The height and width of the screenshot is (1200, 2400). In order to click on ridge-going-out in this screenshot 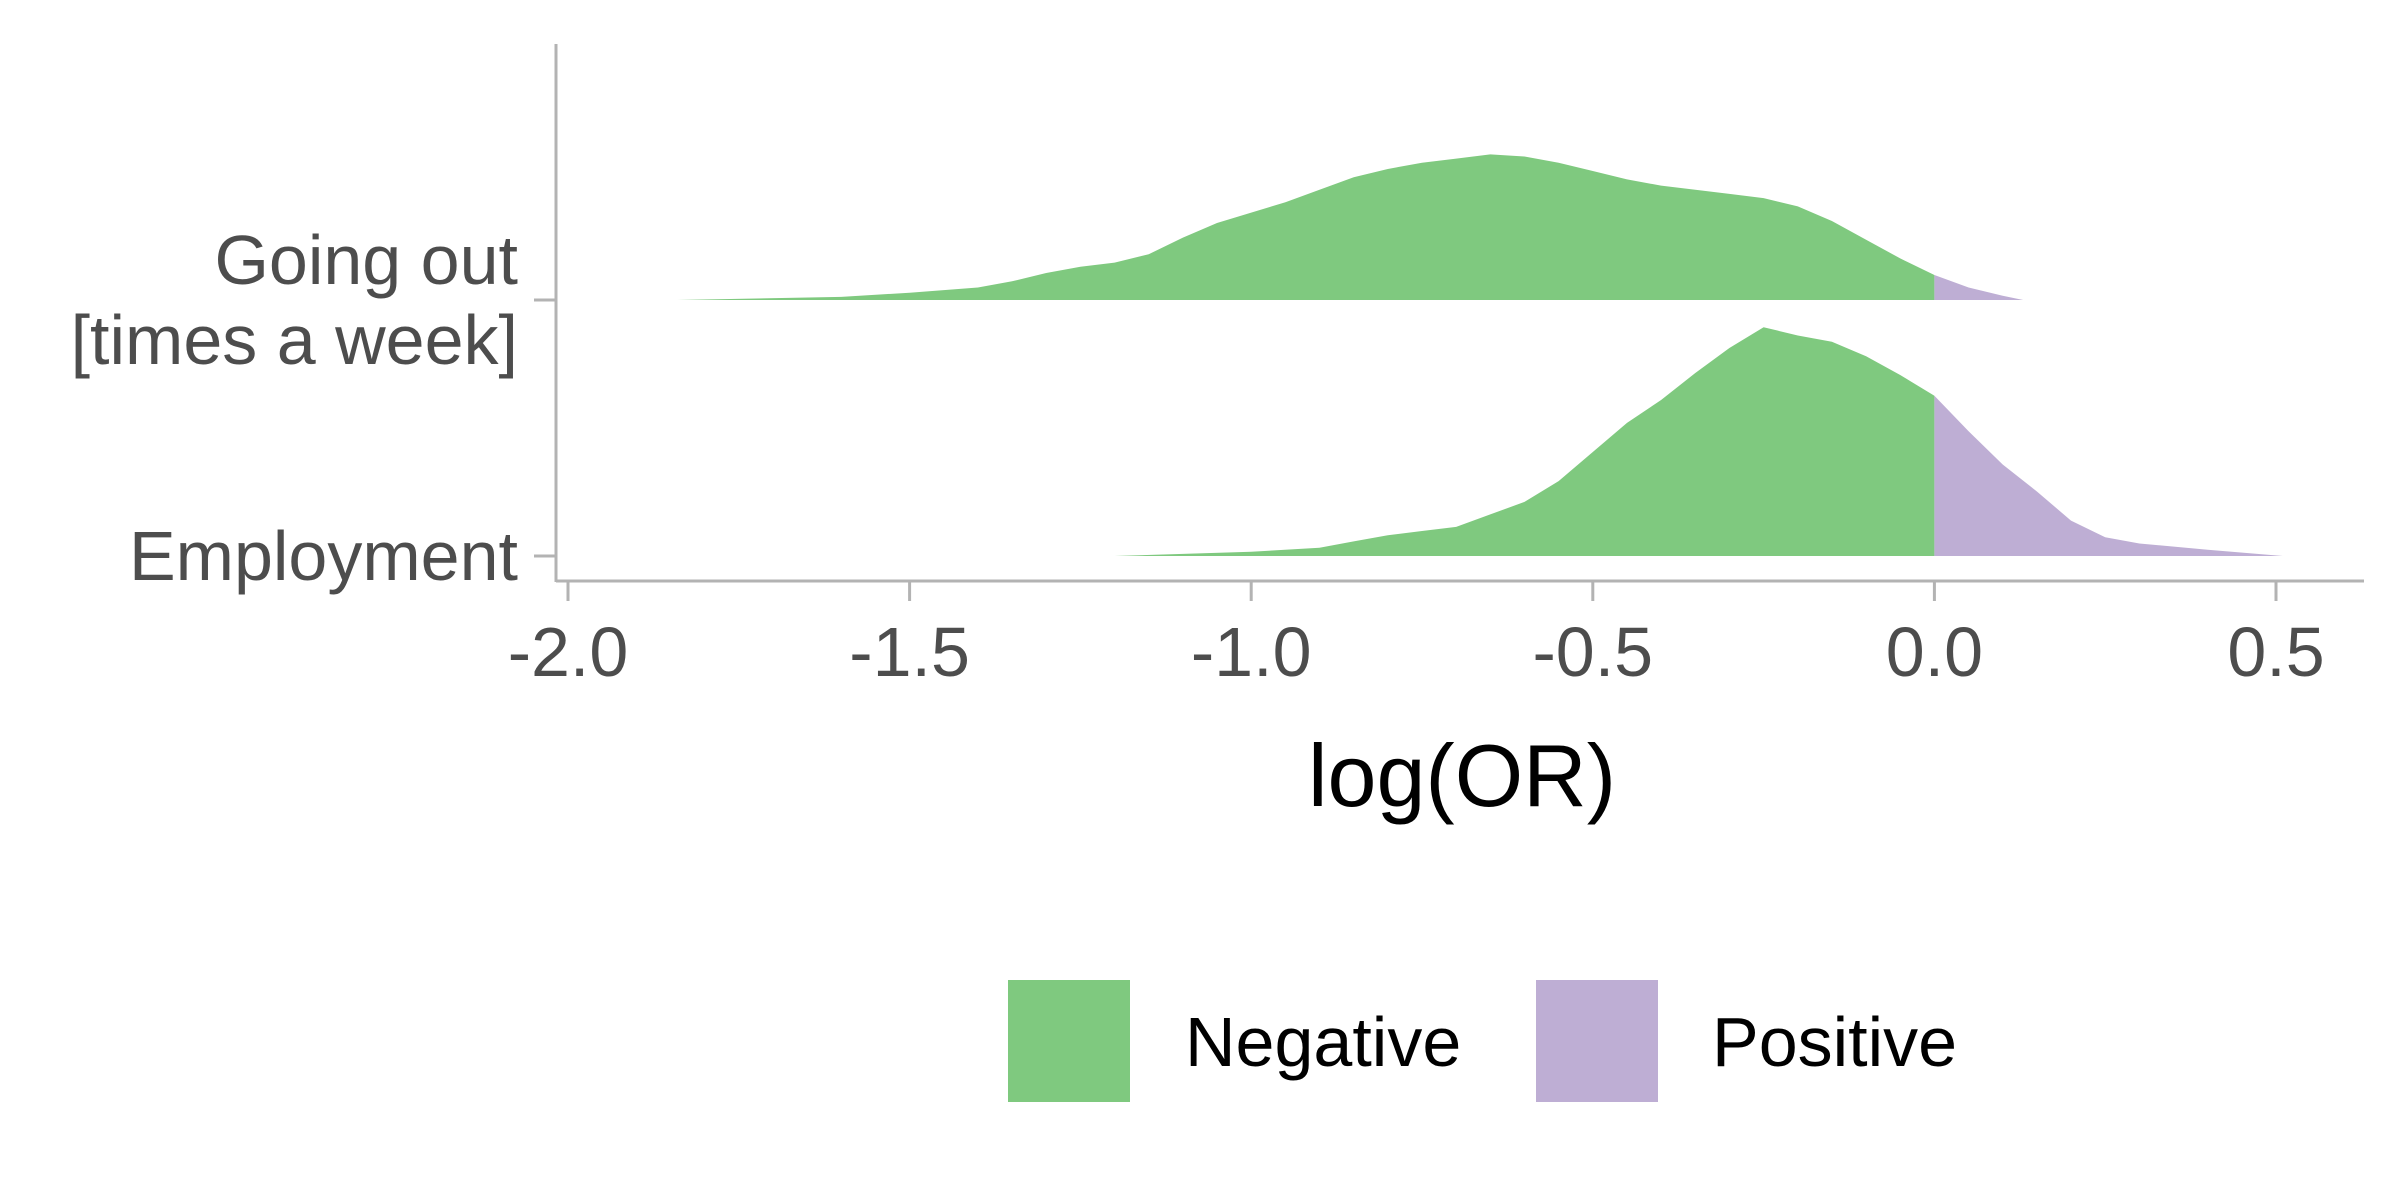, I will do `click(1350, 227)`.